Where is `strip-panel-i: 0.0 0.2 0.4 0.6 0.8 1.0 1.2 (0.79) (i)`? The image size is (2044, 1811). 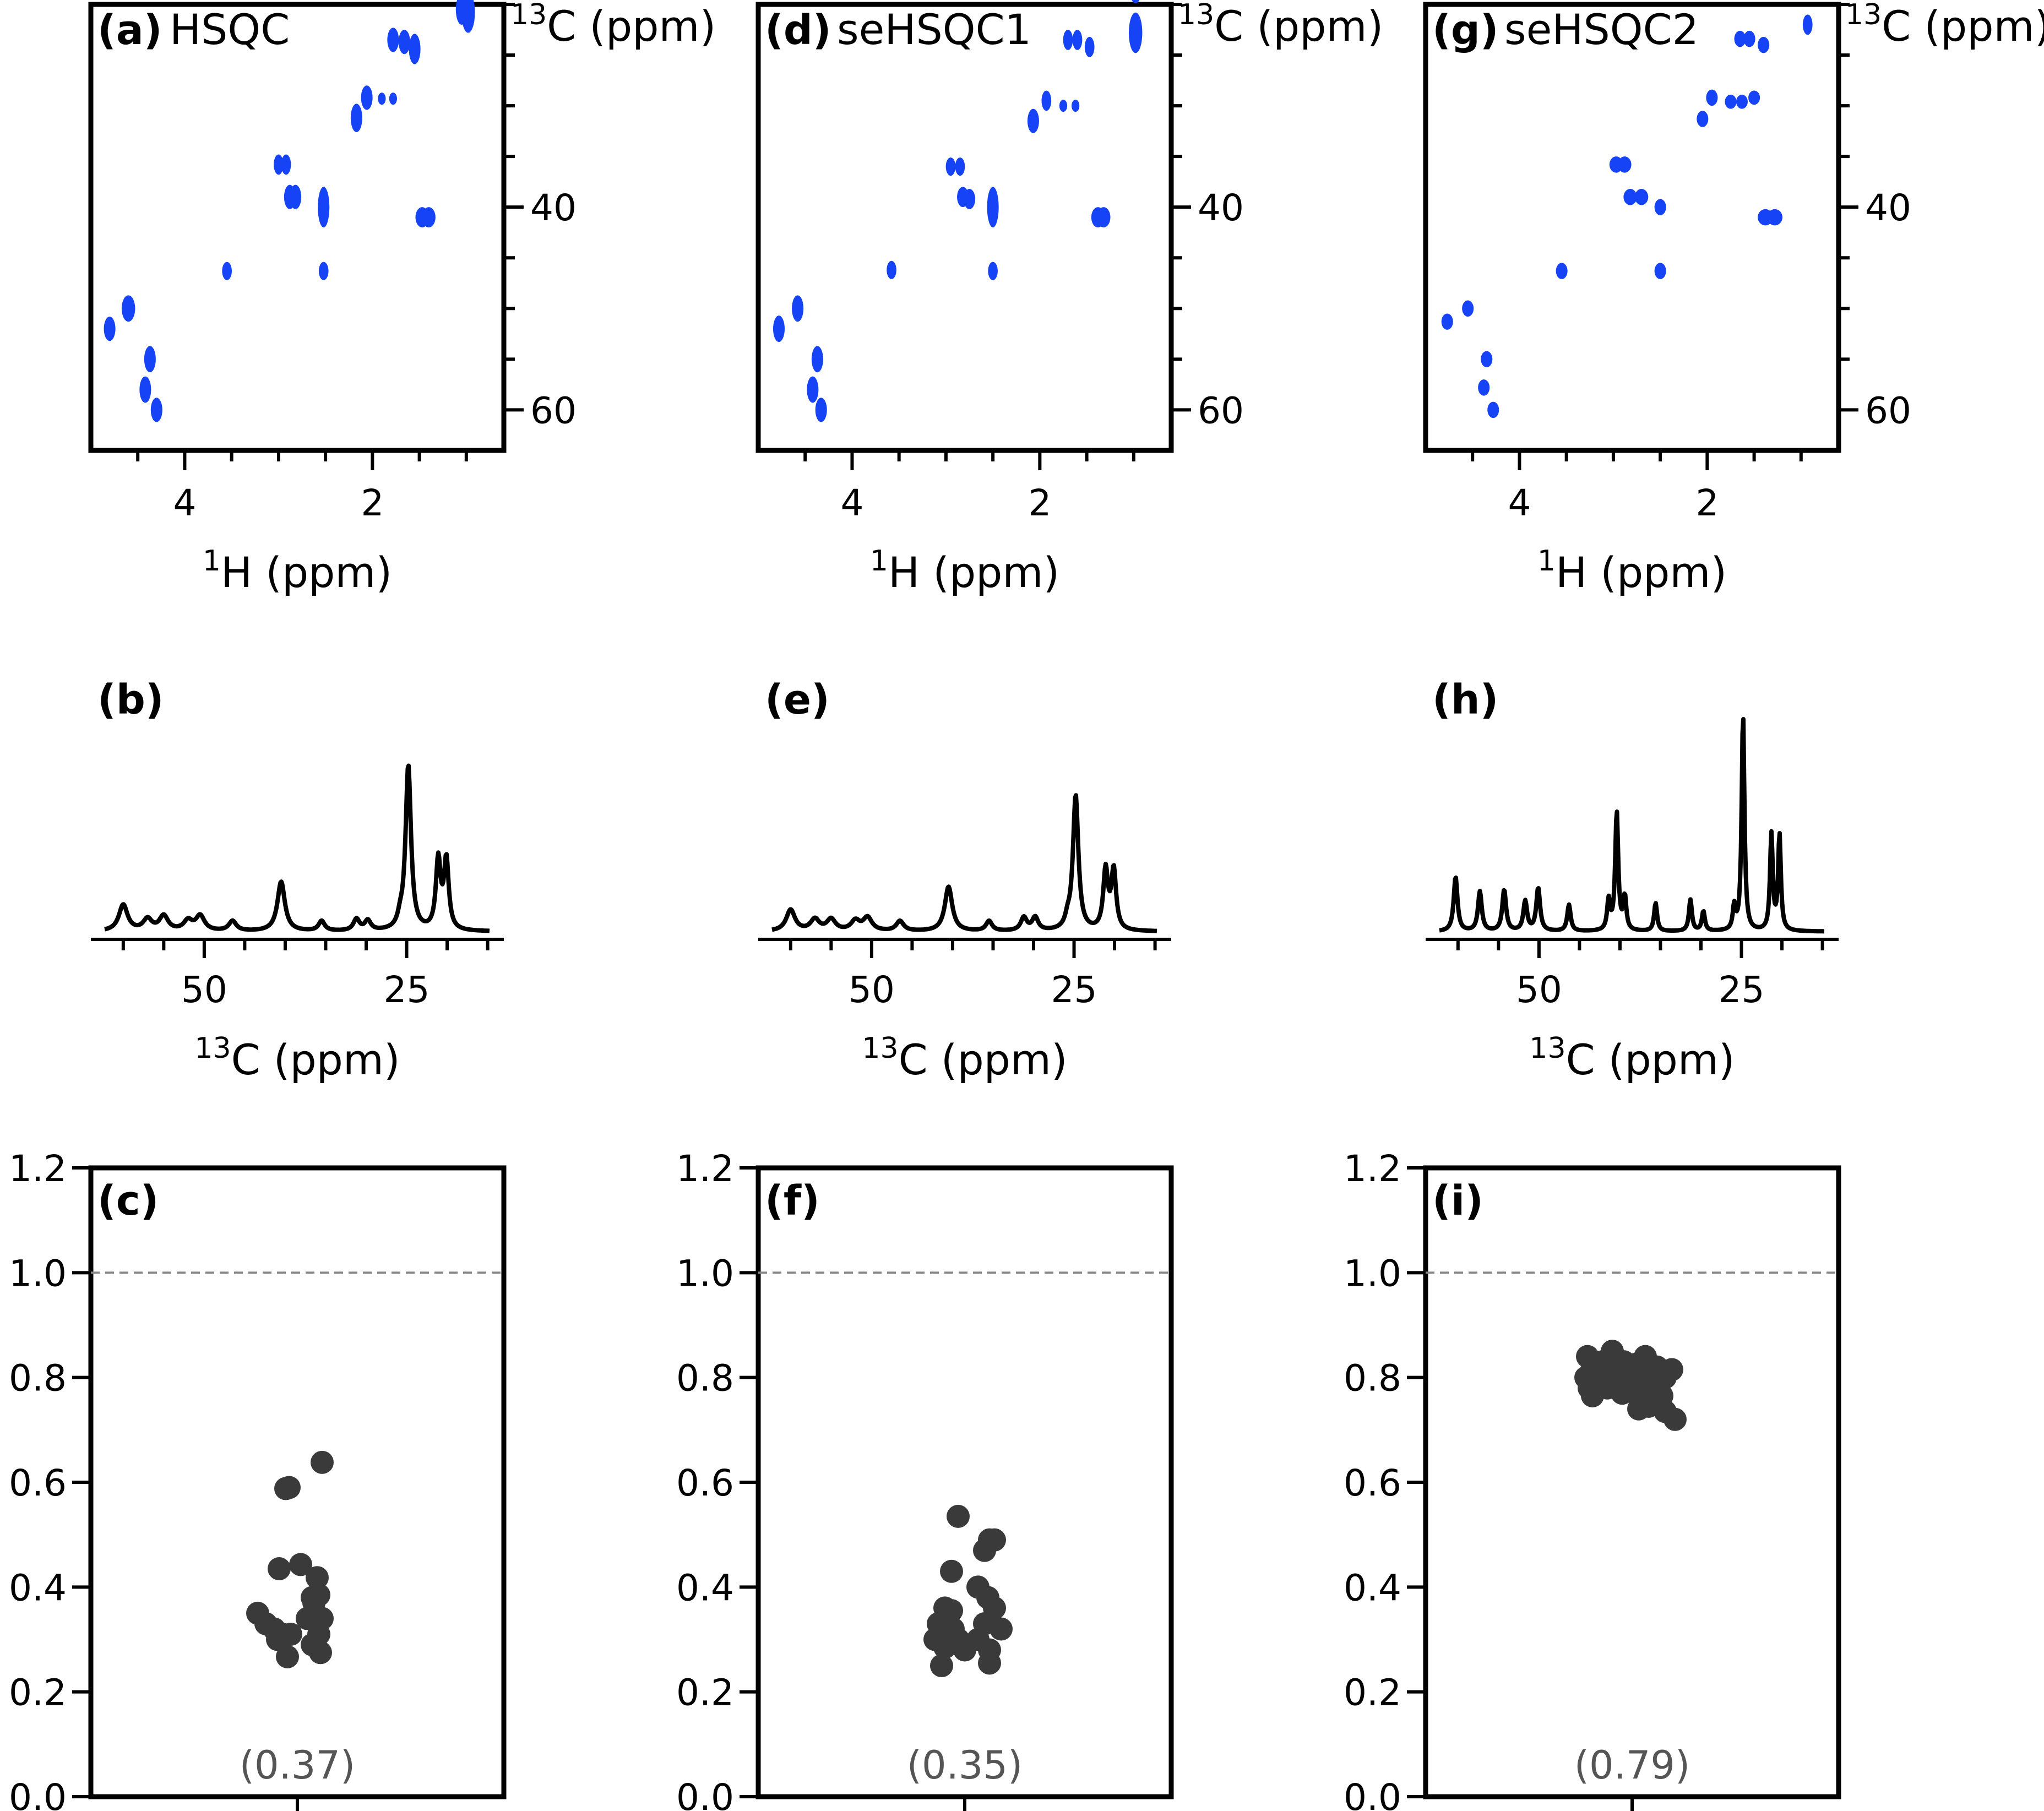 strip-panel-i: 0.0 0.2 0.4 0.6 0.8 1.0 1.2 (0.79) (i) is located at coordinates (1592, 1479).